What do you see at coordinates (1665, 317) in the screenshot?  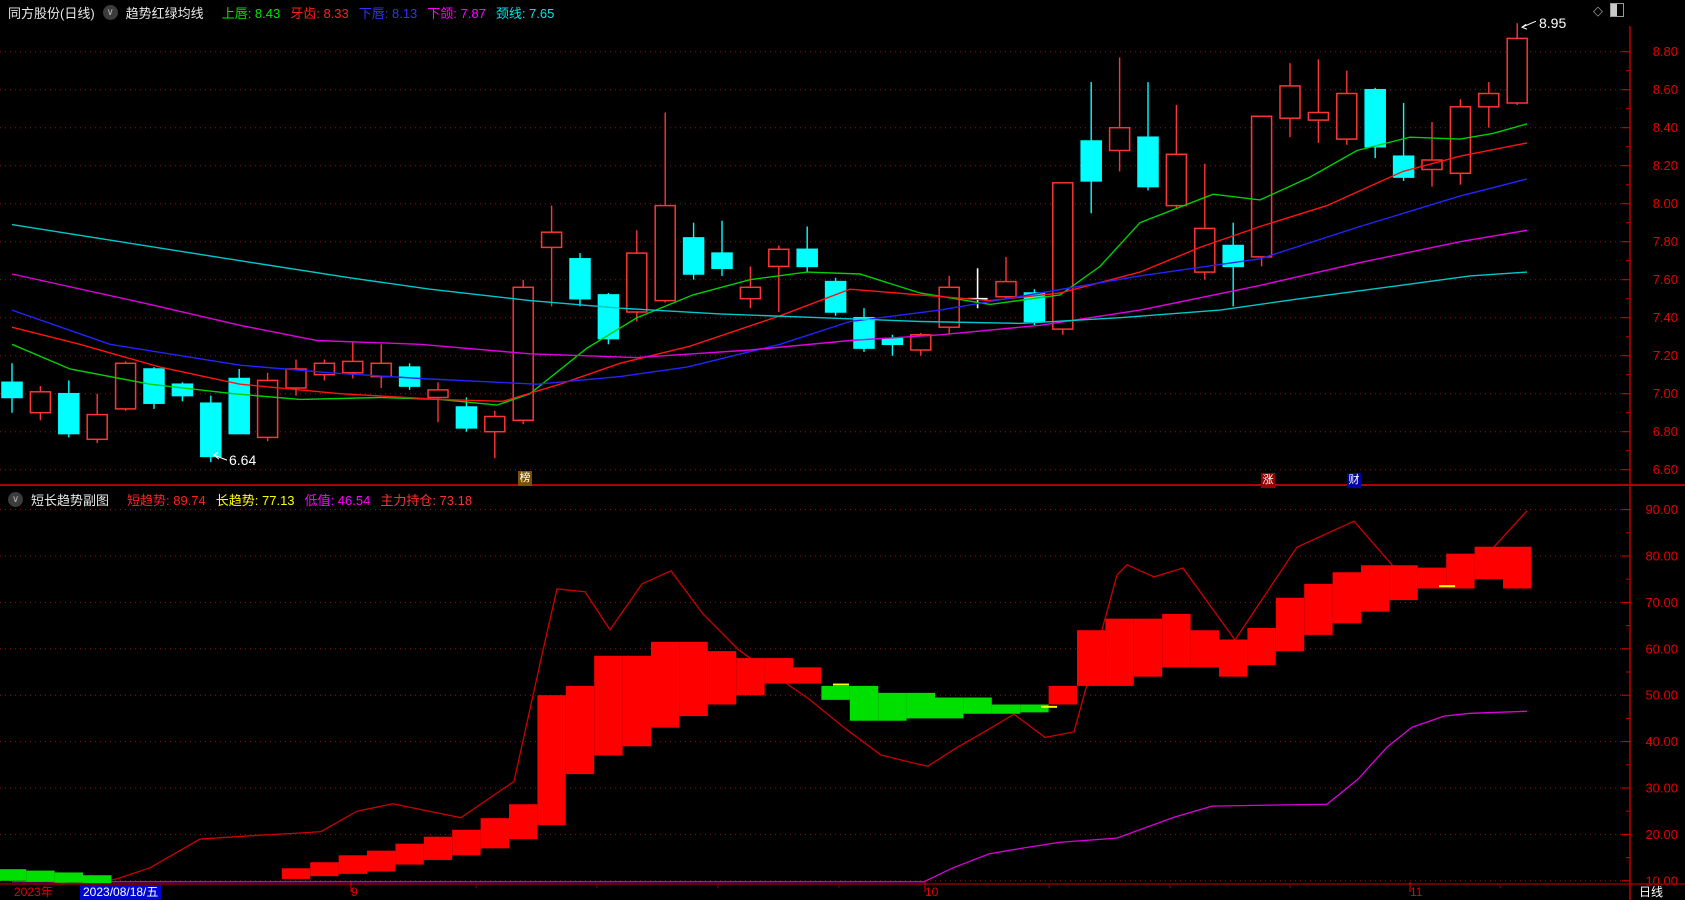 I see `price-tick-label: 7.40` at bounding box center [1665, 317].